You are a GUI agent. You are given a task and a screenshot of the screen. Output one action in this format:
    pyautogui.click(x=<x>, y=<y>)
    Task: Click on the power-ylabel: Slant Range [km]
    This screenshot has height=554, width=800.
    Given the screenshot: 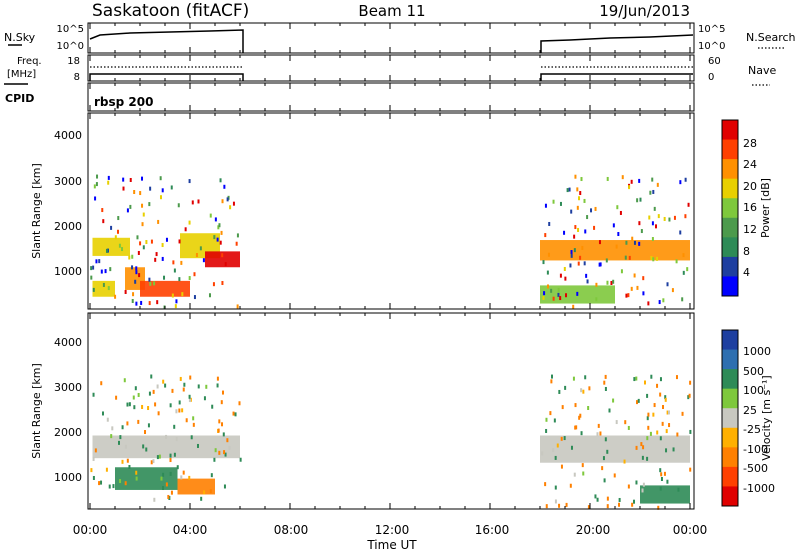 What is the action you would take?
    pyautogui.click(x=36, y=211)
    